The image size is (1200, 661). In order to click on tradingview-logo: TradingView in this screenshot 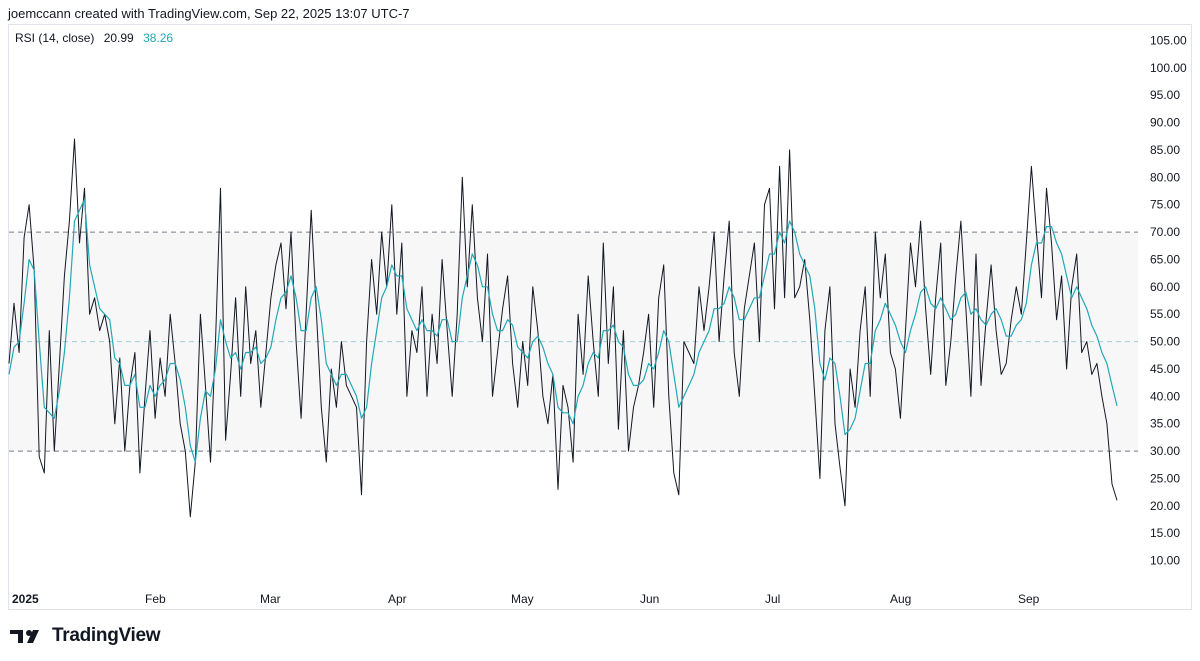, I will do `click(85, 636)`.